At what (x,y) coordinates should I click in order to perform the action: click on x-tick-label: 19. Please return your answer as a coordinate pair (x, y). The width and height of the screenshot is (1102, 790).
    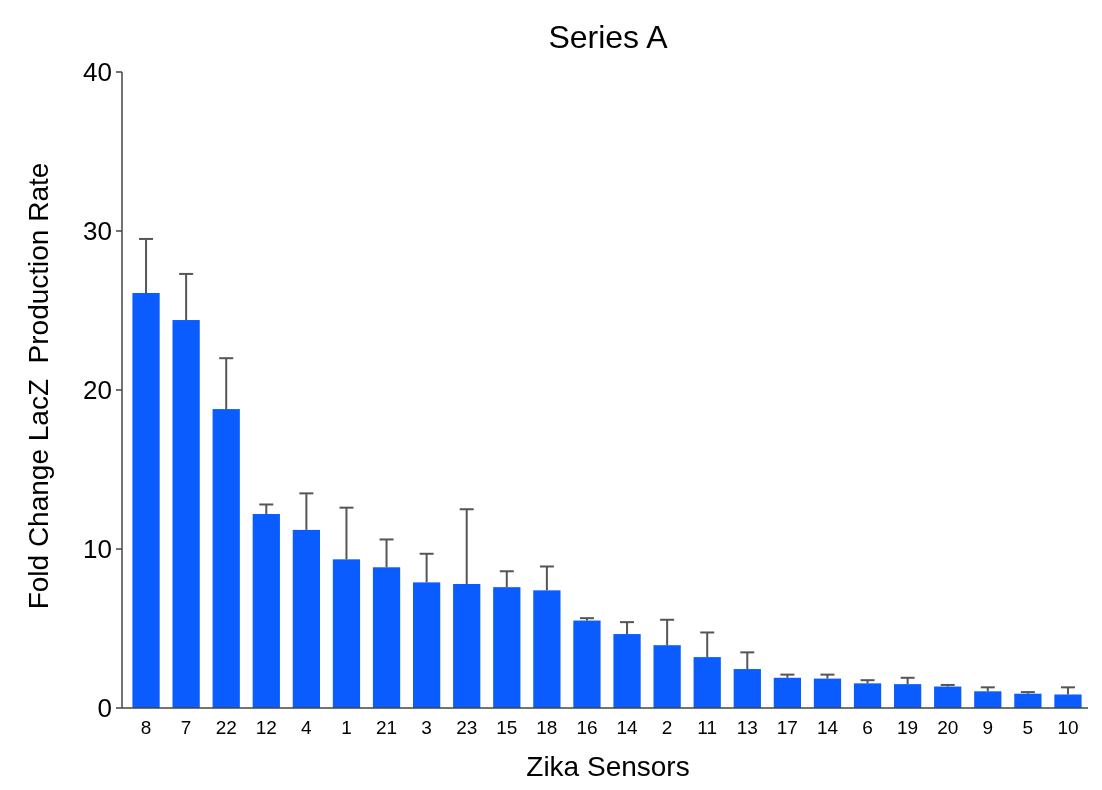
    Looking at the image, I should click on (908, 727).